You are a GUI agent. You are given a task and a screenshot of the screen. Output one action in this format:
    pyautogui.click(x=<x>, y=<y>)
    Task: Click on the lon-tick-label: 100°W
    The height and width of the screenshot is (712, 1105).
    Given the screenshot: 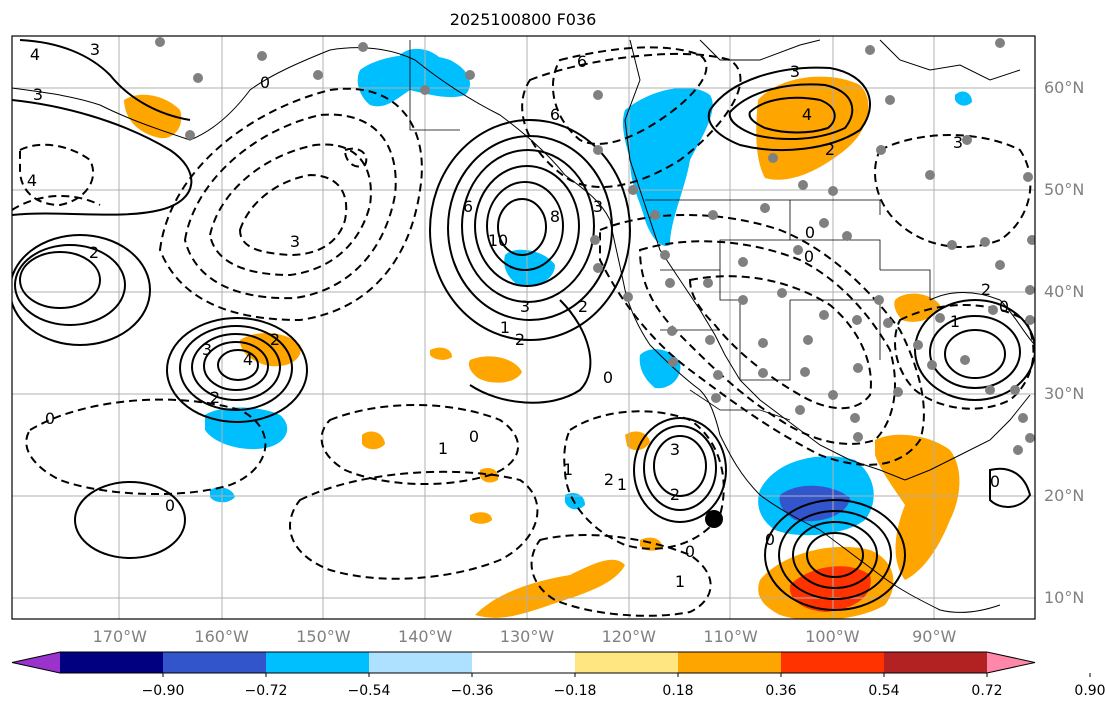 What is the action you would take?
    pyautogui.click(x=832, y=636)
    